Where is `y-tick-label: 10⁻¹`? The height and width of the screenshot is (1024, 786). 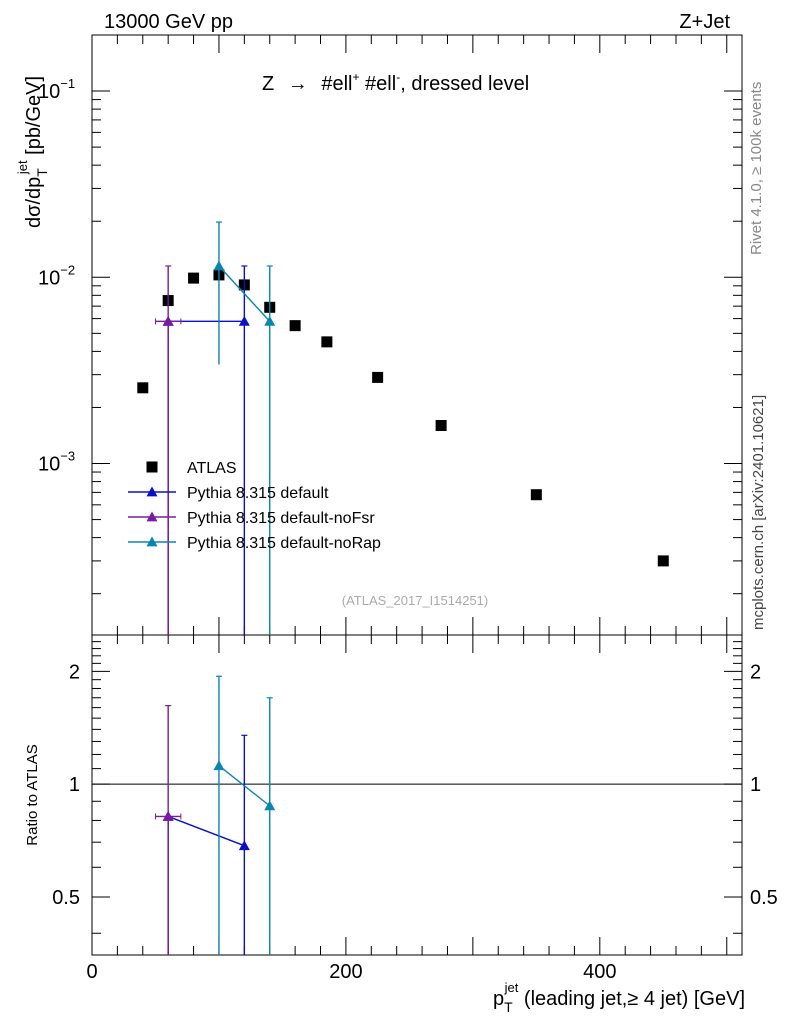 y-tick-label: 10⁻¹ is located at coordinates (56, 89).